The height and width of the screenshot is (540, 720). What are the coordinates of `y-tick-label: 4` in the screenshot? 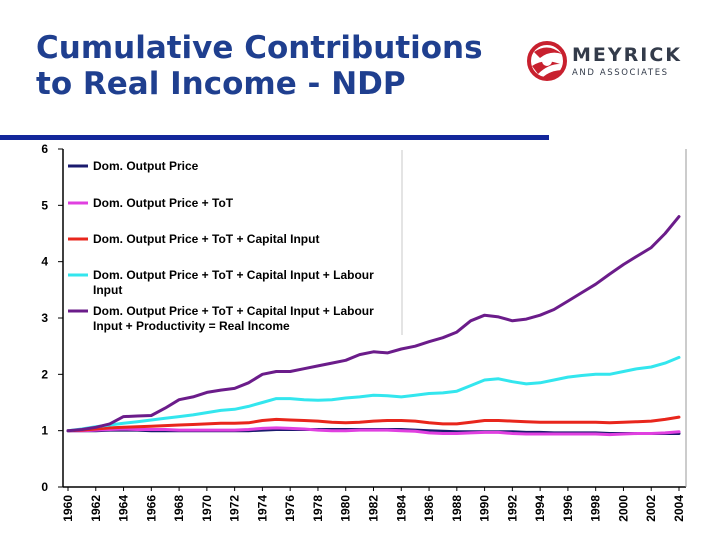 It's located at (44, 262).